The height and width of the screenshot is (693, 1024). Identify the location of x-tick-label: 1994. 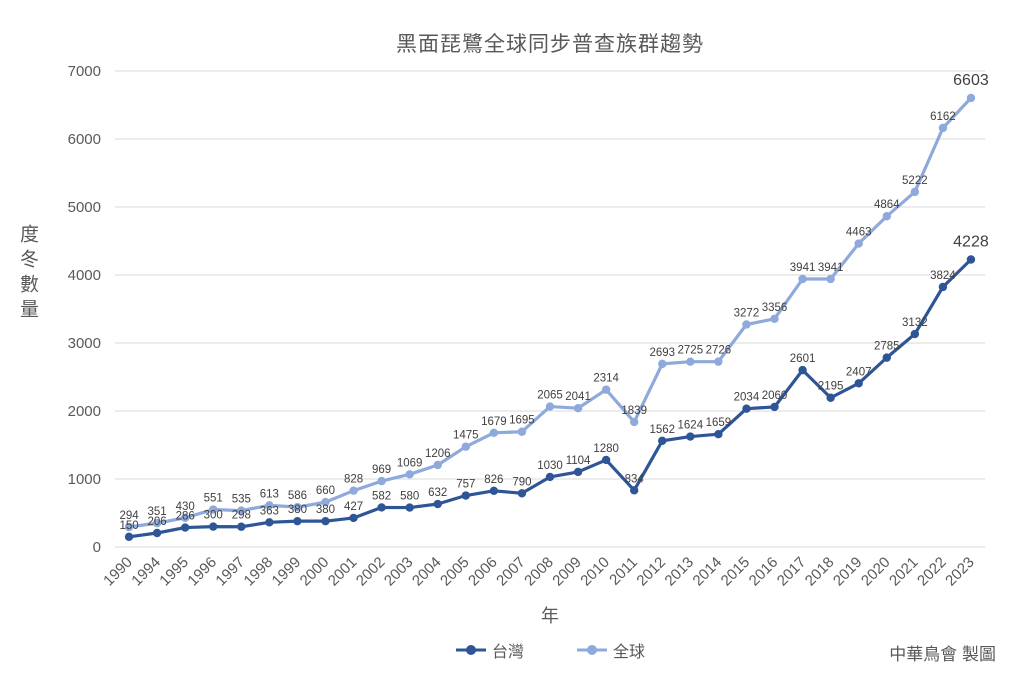
(146, 572).